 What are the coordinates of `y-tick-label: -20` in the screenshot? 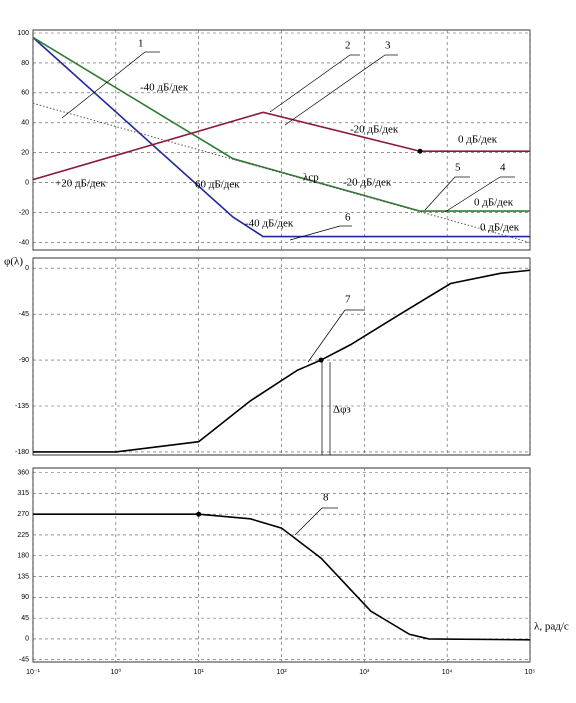 It's located at (24, 212).